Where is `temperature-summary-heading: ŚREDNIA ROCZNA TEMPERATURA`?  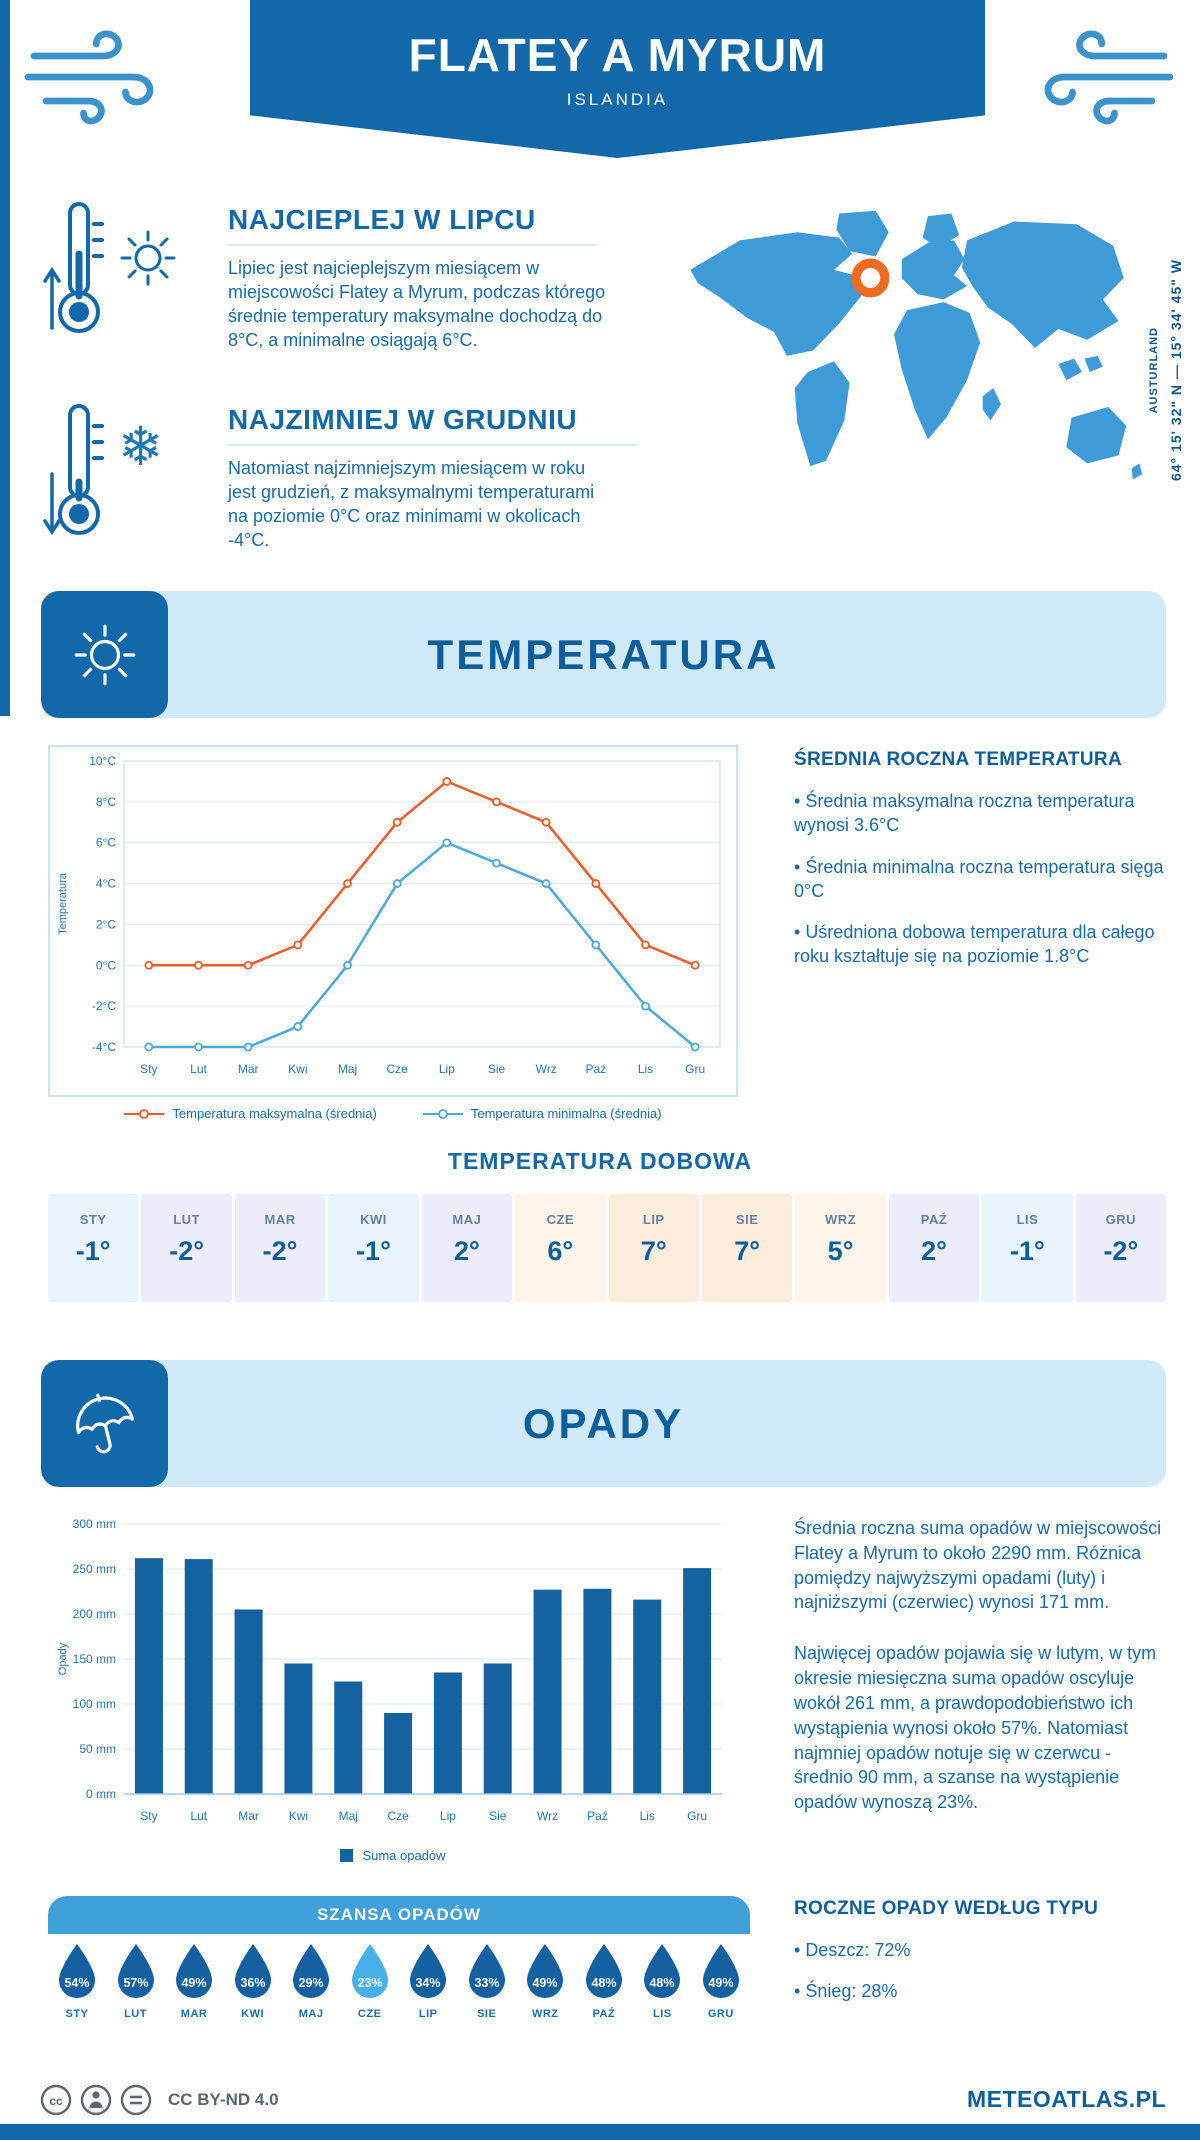 temperature-summary-heading: ŚREDNIA ROCZNA TEMPERATURA is located at coordinates (958, 759).